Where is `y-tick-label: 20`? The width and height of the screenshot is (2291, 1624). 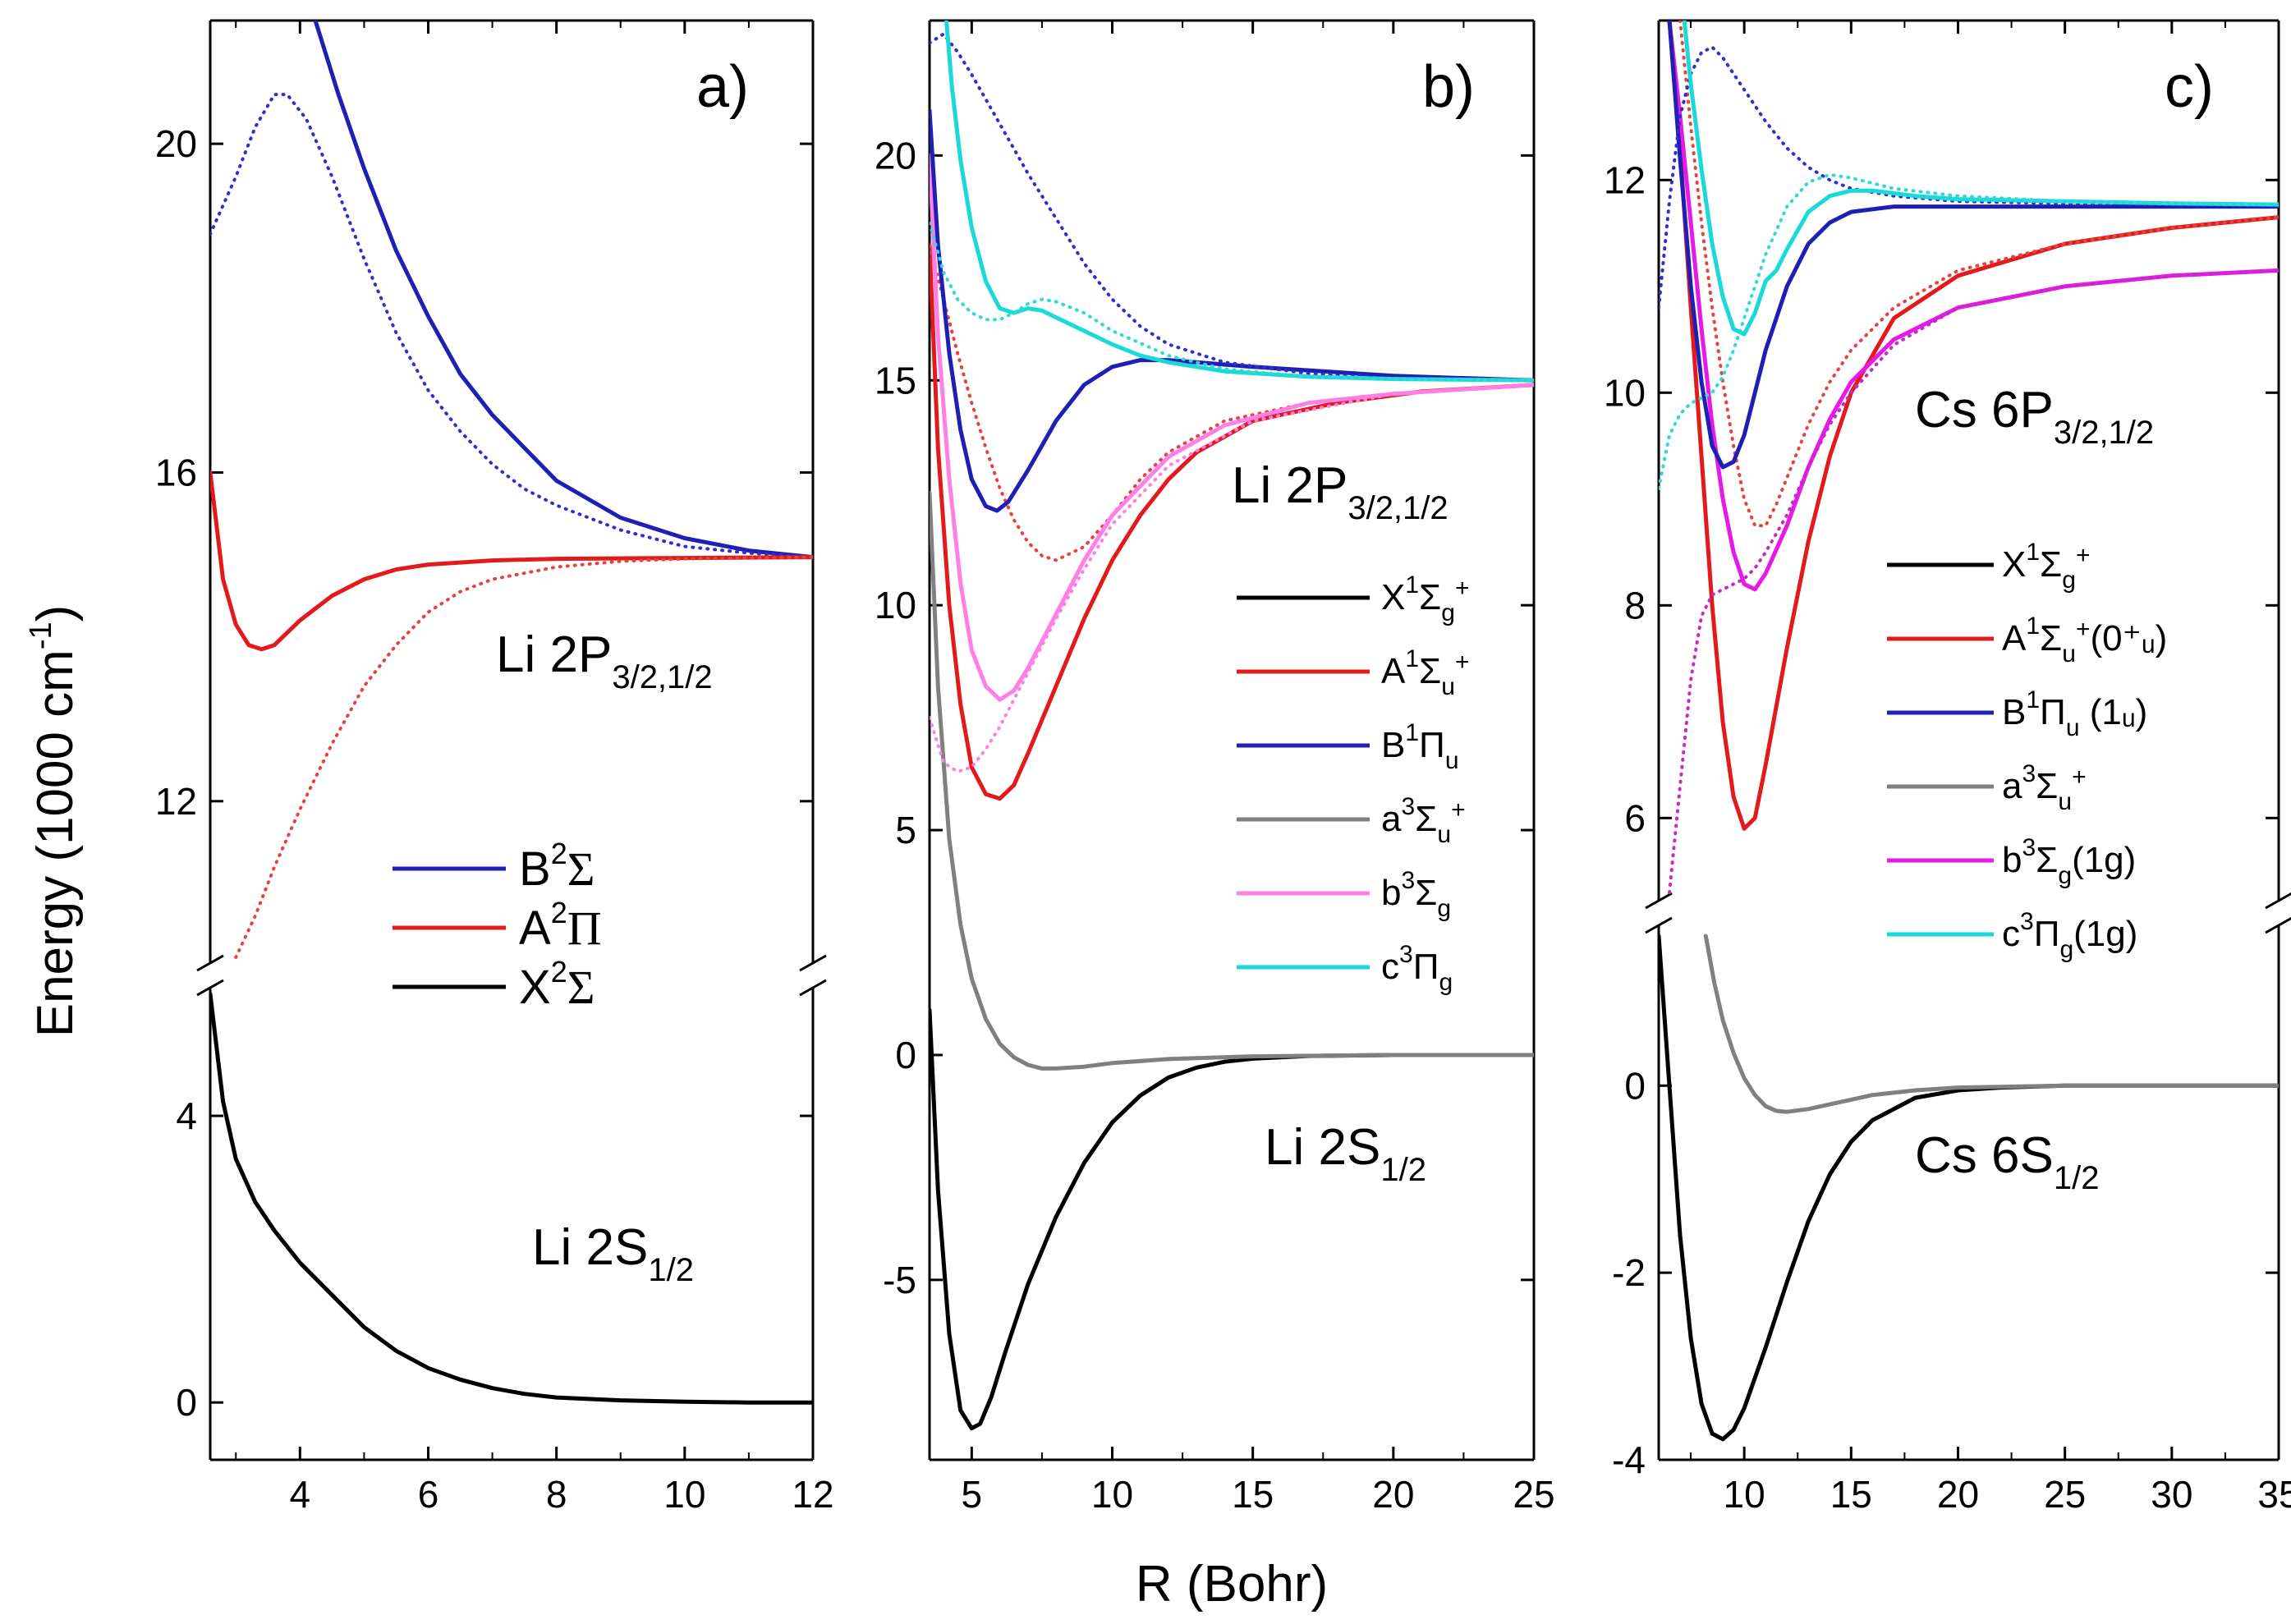
y-tick-label: 20 is located at coordinates (896, 155).